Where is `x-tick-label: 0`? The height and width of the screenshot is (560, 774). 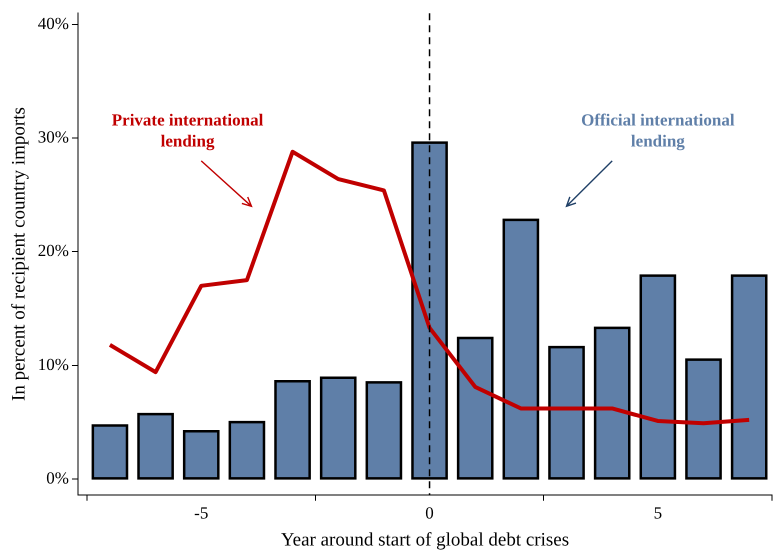 x-tick-label: 0 is located at coordinates (429, 512).